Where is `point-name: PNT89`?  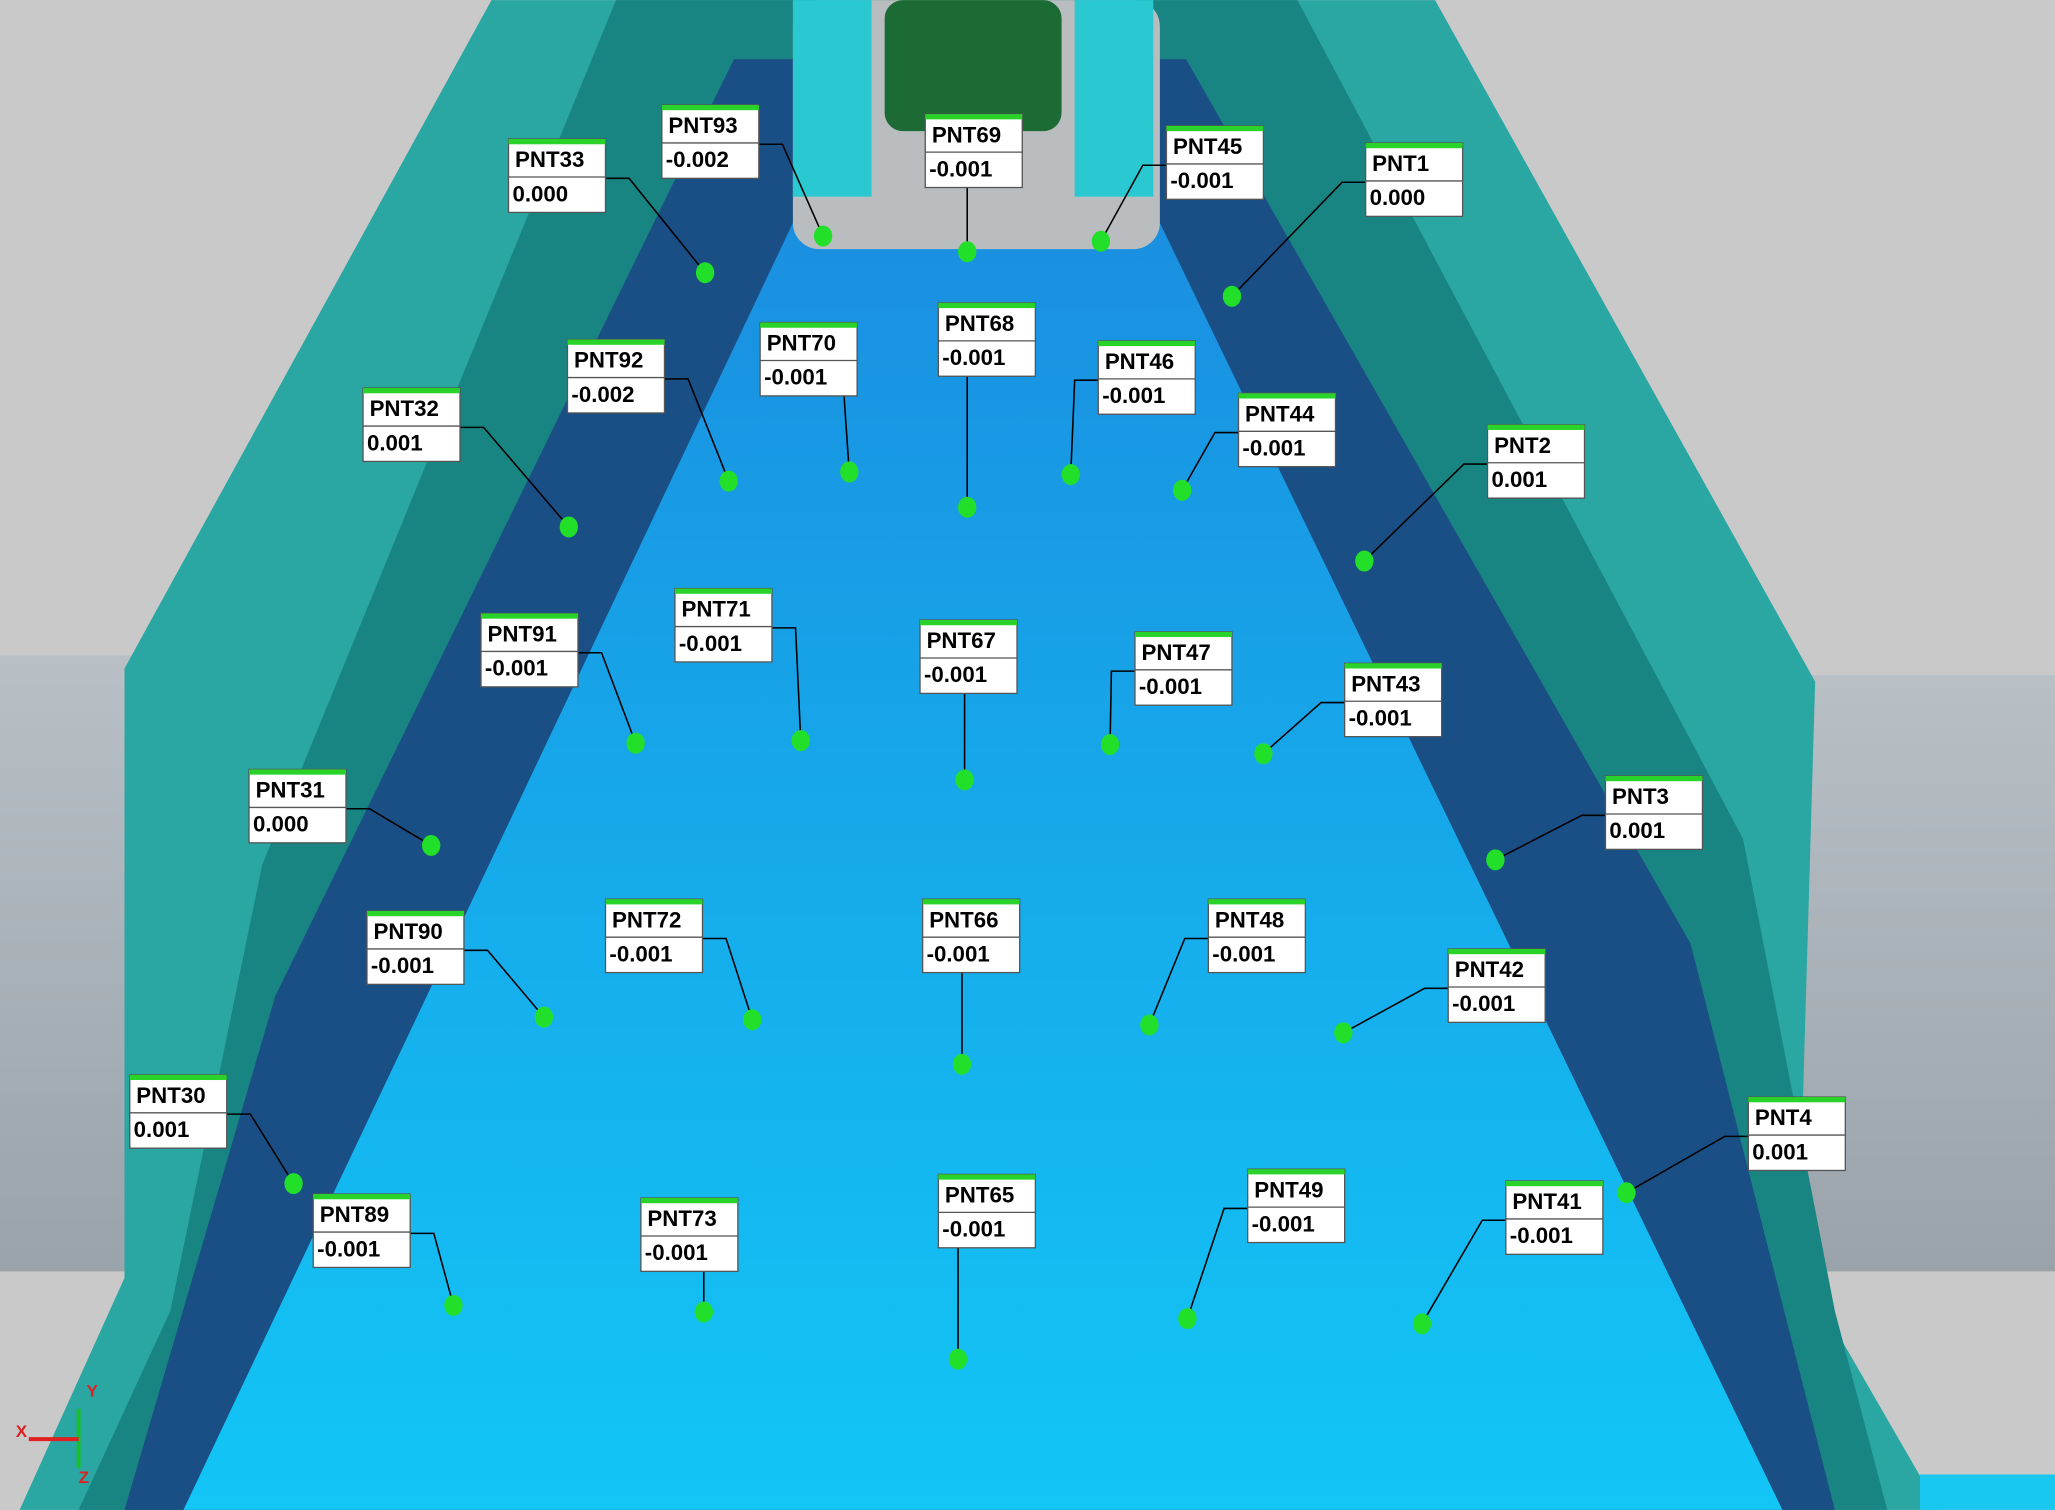
point-name: PNT89 is located at coordinates (354, 1214).